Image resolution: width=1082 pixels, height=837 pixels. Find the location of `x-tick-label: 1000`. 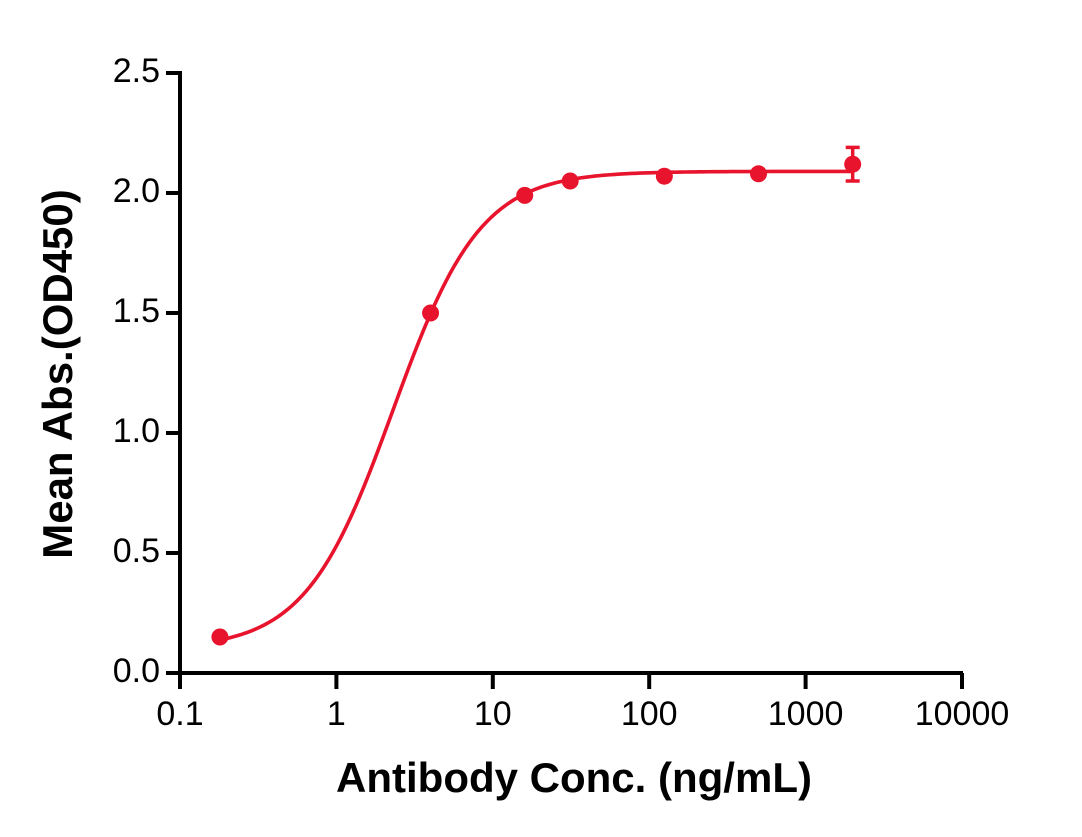

x-tick-label: 1000 is located at coordinates (805, 714).